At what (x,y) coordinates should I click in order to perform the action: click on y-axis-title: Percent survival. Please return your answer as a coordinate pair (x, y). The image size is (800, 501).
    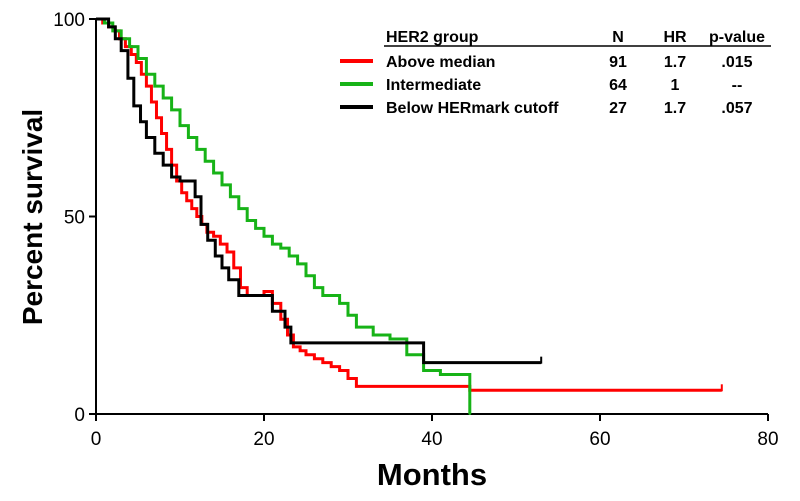
    Looking at the image, I should click on (32, 217).